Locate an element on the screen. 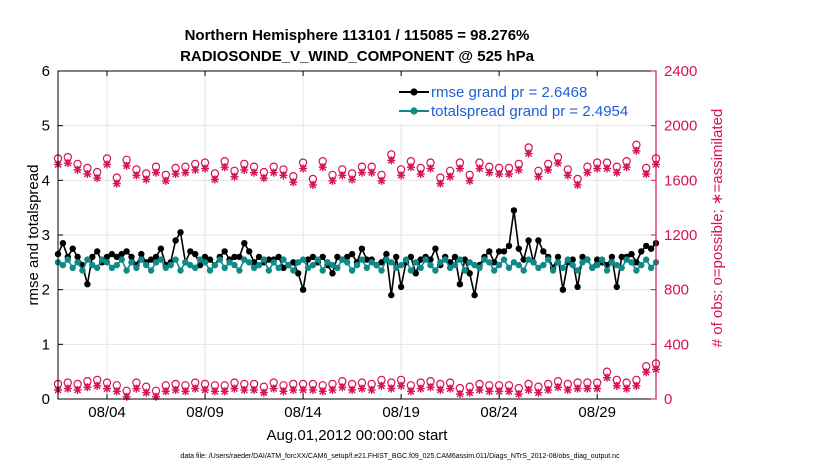 The height and width of the screenshot is (470, 830). x-tick-label: 08/29 is located at coordinates (597, 412).